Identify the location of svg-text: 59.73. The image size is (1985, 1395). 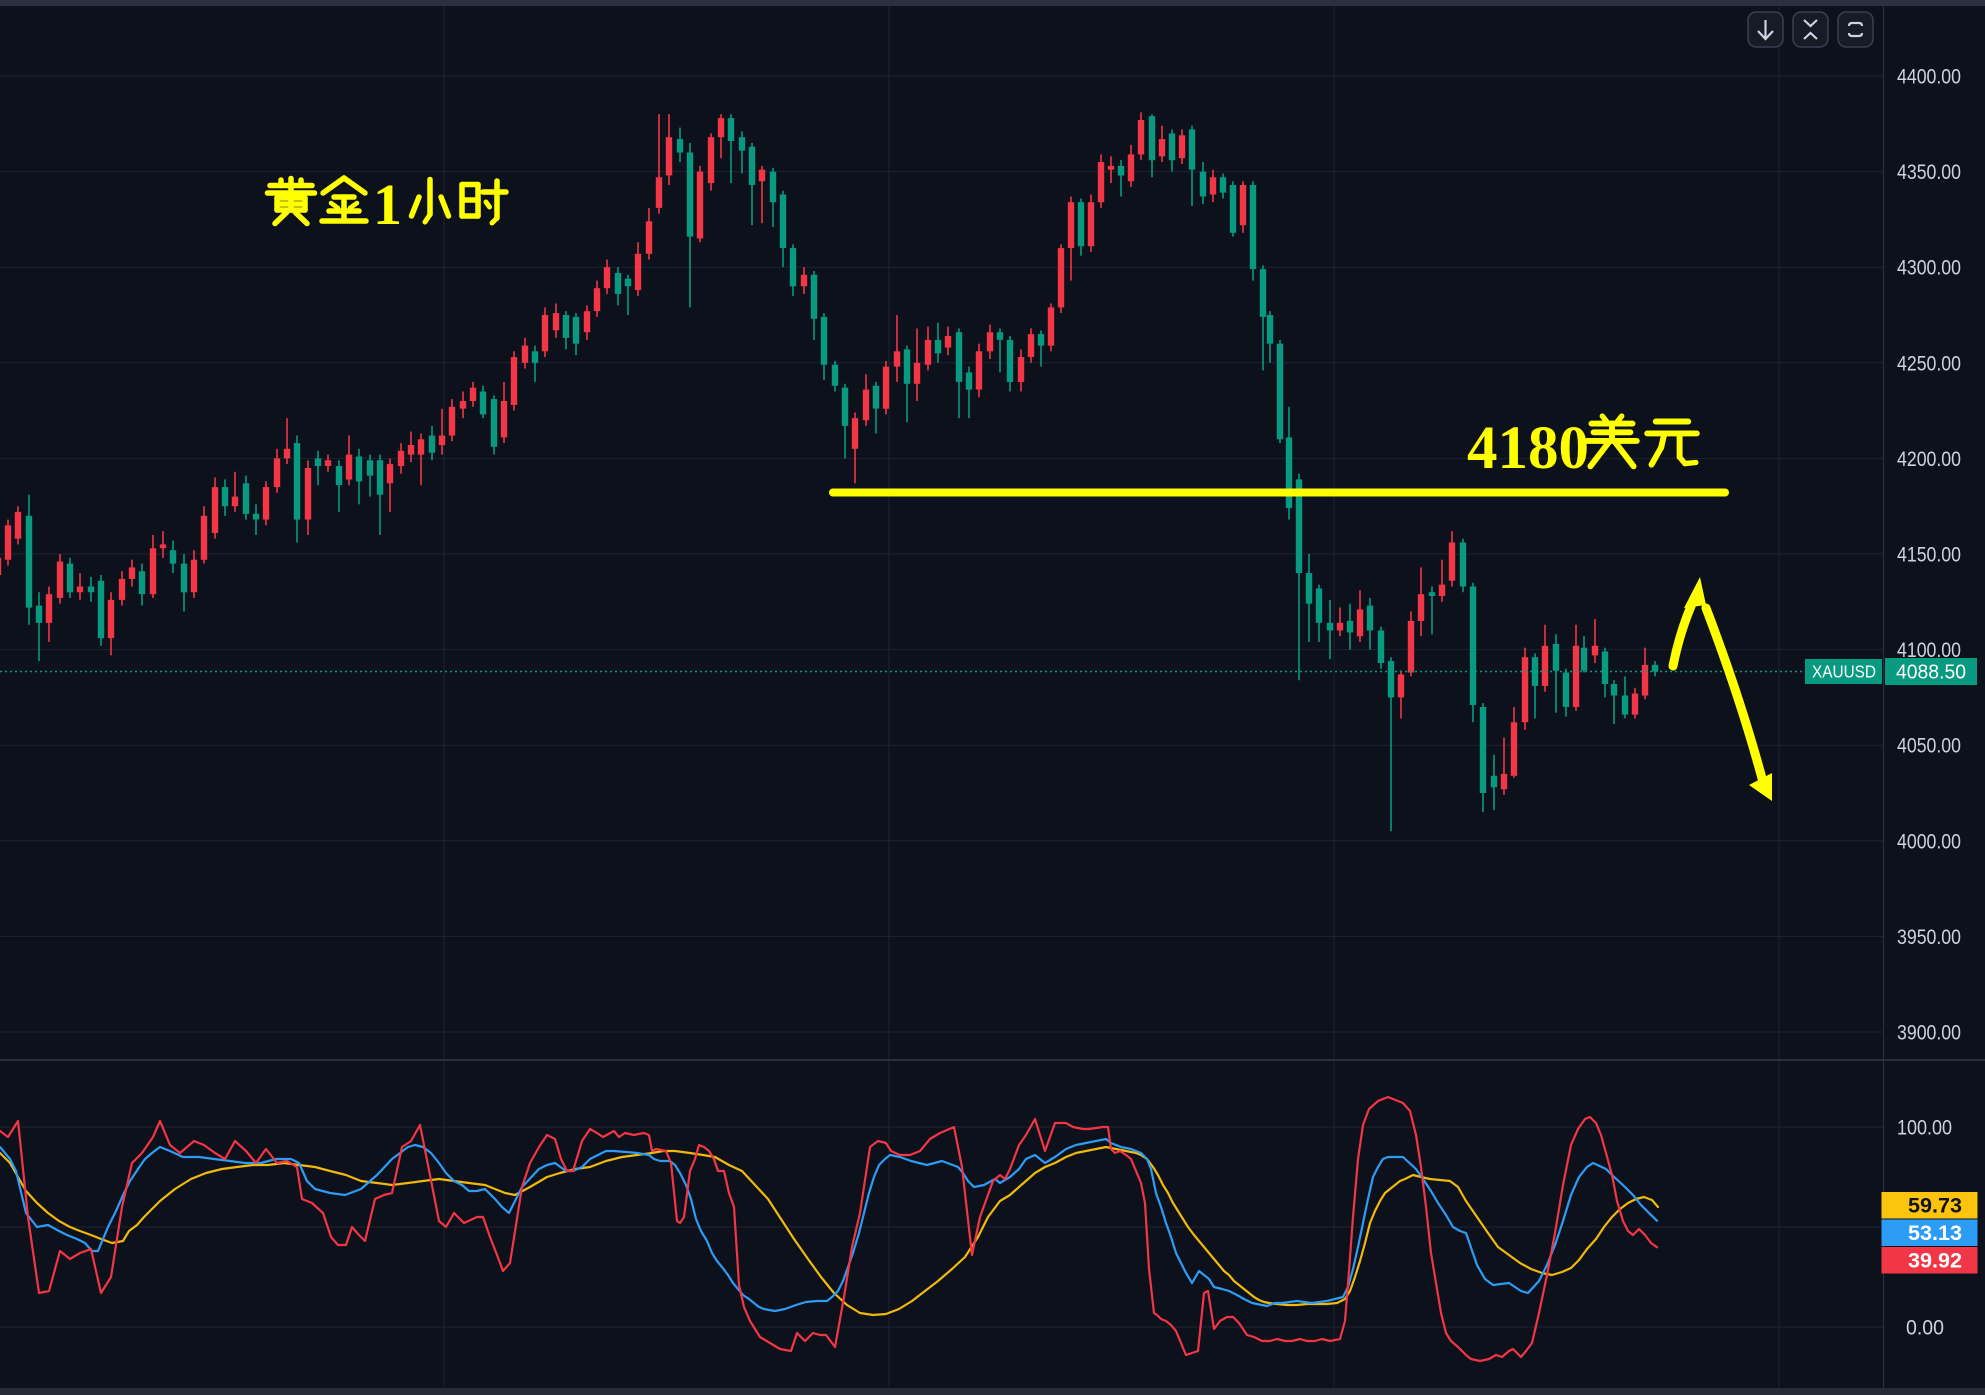
(1935, 1206).